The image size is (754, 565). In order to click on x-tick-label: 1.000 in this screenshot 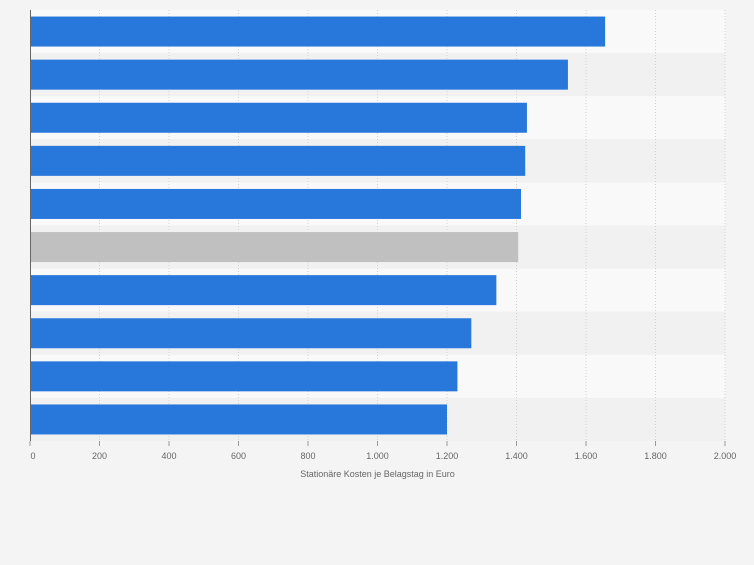, I will do `click(377, 456)`.